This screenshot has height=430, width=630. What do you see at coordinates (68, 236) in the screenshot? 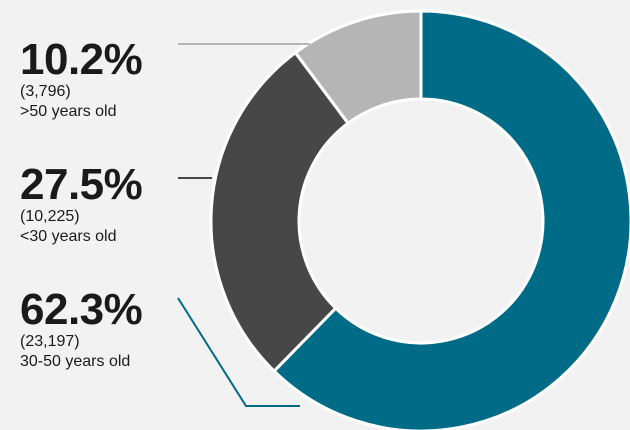
I see `desc-under-30: <30 years old` at bounding box center [68, 236].